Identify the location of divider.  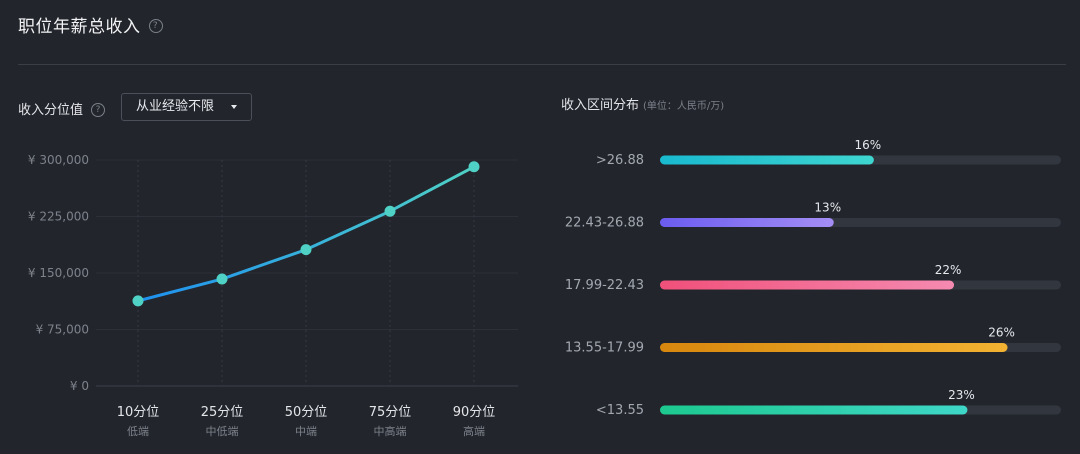
(542, 64).